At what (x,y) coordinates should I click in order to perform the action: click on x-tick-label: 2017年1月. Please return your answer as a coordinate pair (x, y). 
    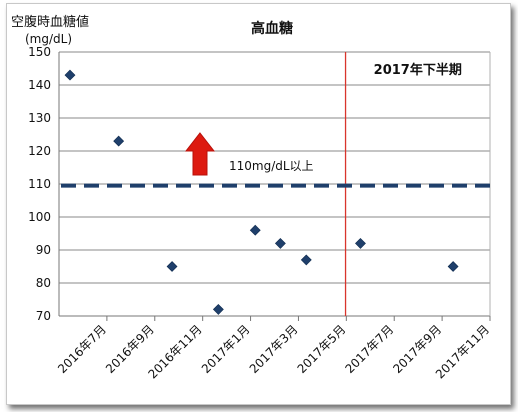
    Looking at the image, I should click on (226, 349).